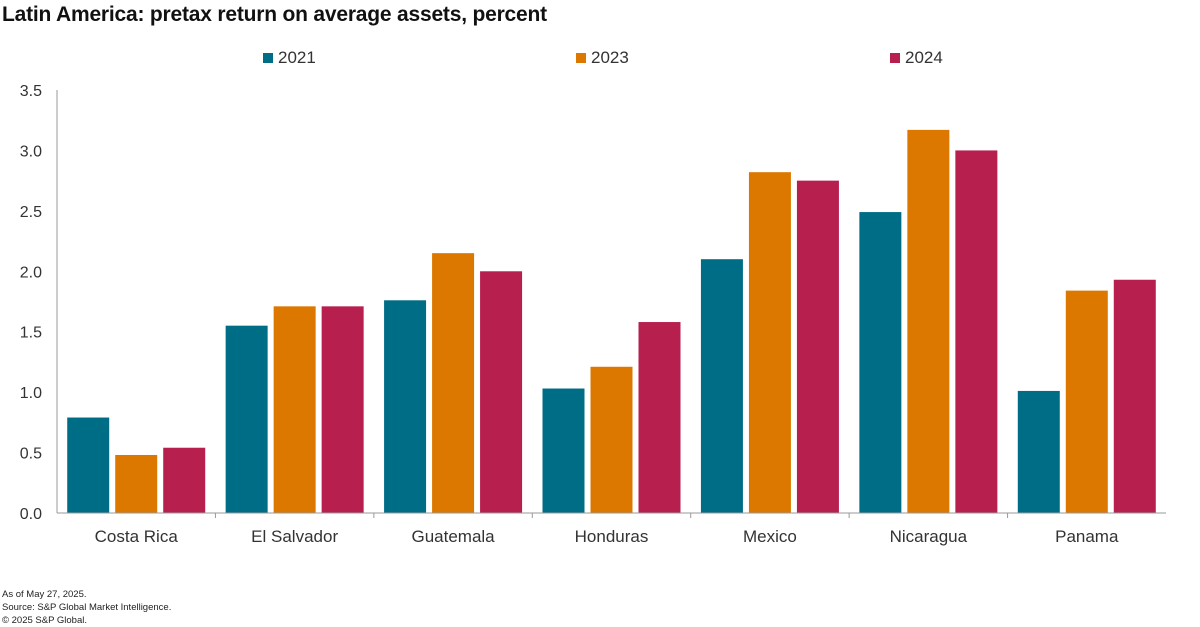  Describe the element at coordinates (294, 536) in the screenshot. I see `x-category-label: El Salvador` at that location.